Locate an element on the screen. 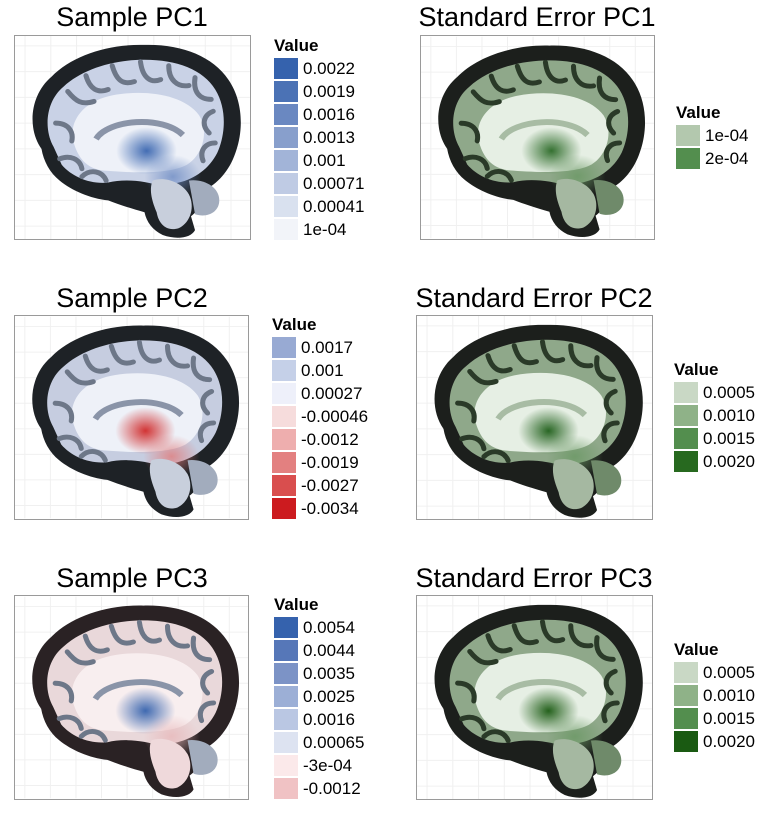 The height and width of the screenshot is (840, 771). panel-title: Standard Error PC2 is located at coordinates (534, 298).